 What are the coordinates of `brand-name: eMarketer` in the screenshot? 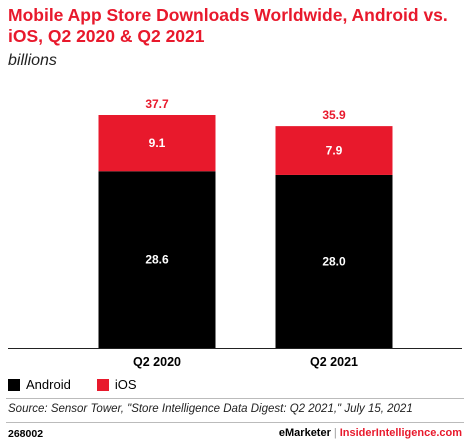 It's located at (304, 433).